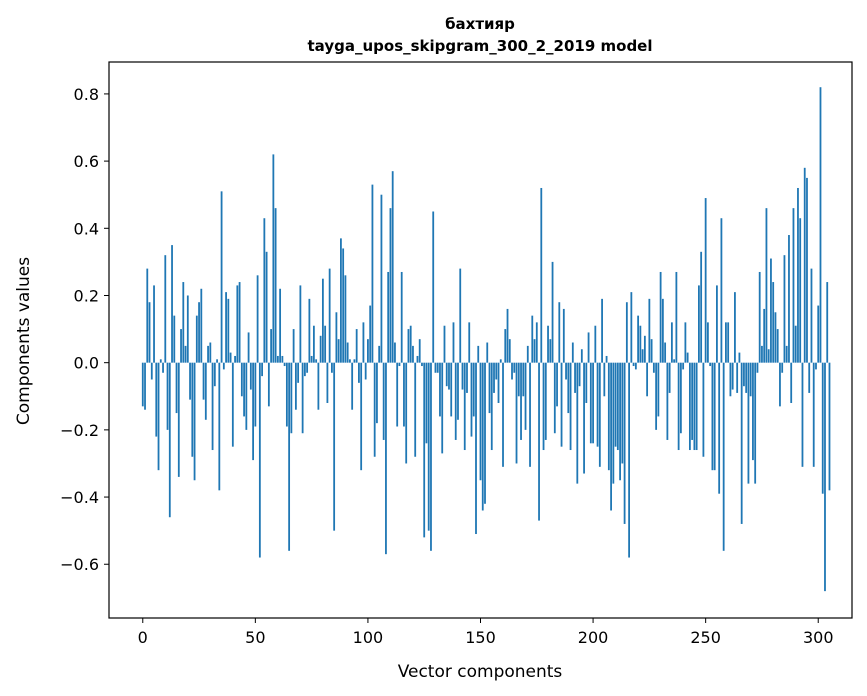  What do you see at coordinates (86, 161) in the screenshot?
I see `y-tick-label-6: 0.6` at bounding box center [86, 161].